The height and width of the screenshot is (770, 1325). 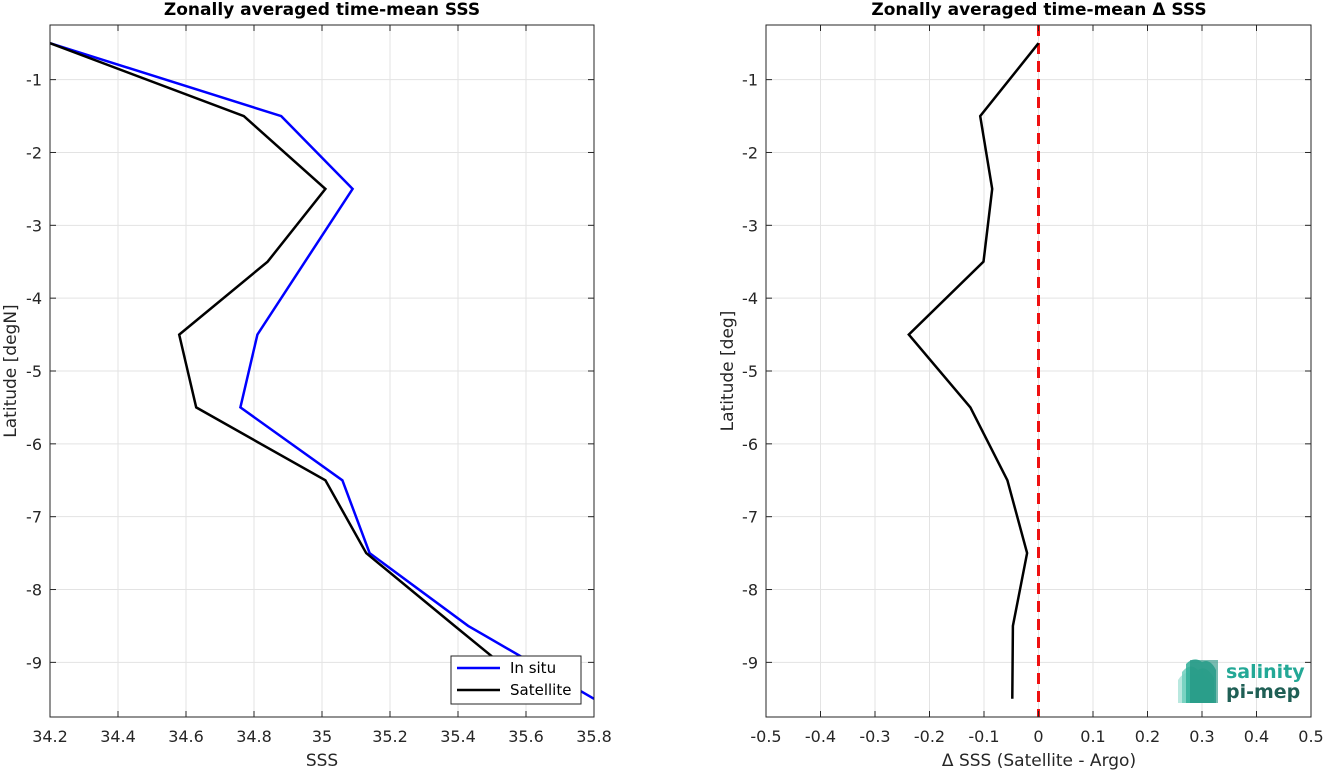 I want to click on salinity-pi-mep-logo: salinity pi-mep, so click(x=1241, y=681).